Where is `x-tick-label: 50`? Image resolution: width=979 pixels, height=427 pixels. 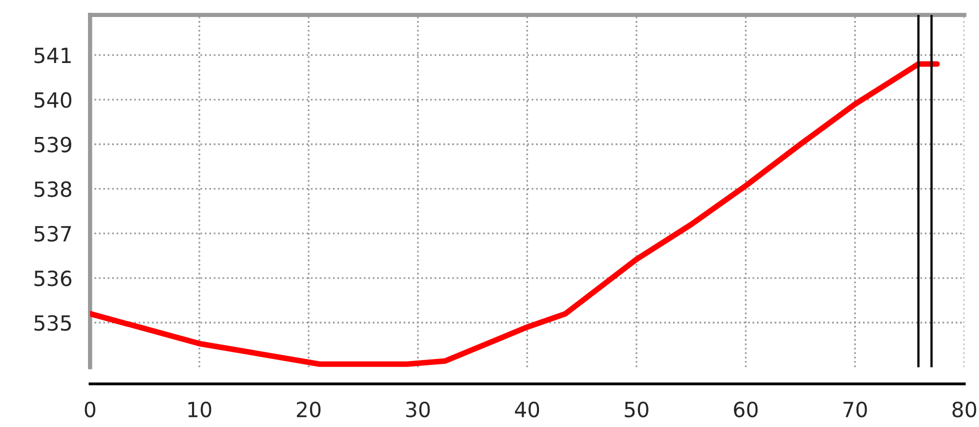 x-tick-label: 50 is located at coordinates (636, 410).